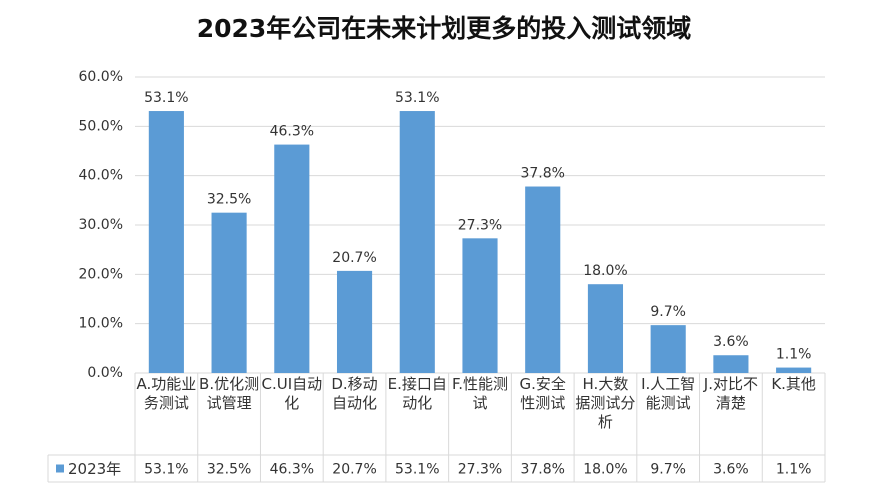 The width and height of the screenshot is (889, 504). What do you see at coordinates (605, 271) in the screenshot?
I see `data-label: 18.0%` at bounding box center [605, 271].